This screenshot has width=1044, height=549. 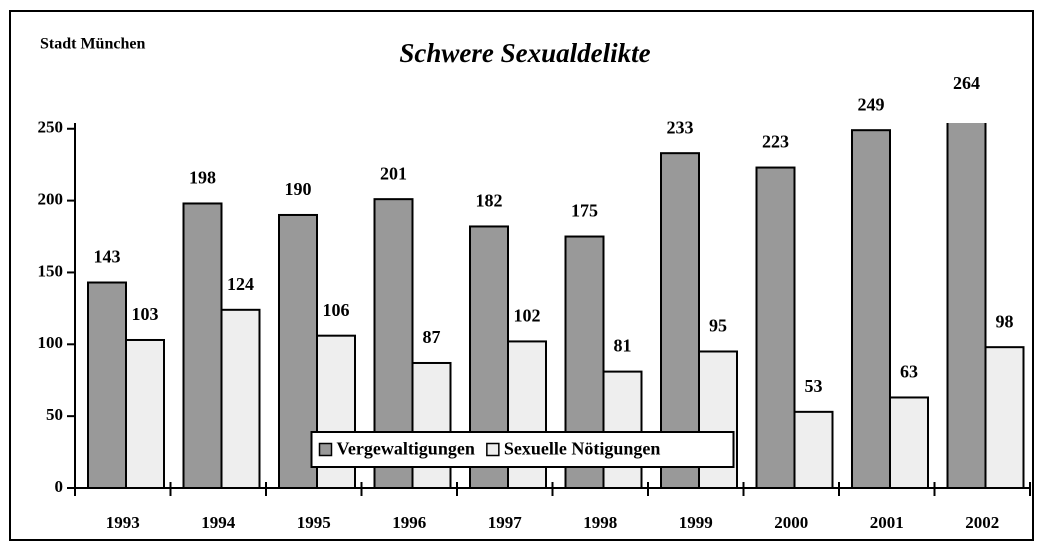 What do you see at coordinates (92, 44) in the screenshot?
I see `chart-subtitle: Stadt München` at bounding box center [92, 44].